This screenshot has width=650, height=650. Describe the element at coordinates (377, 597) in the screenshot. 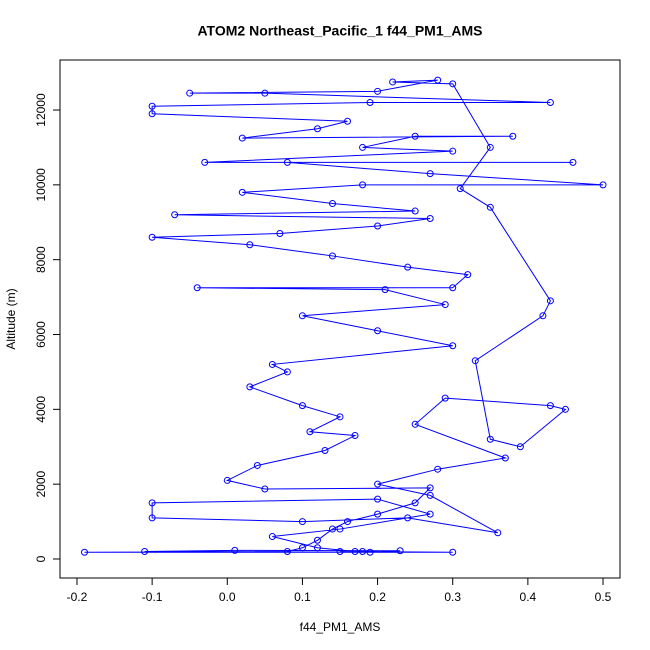

I see `x-tick-label: 0.2` at that location.